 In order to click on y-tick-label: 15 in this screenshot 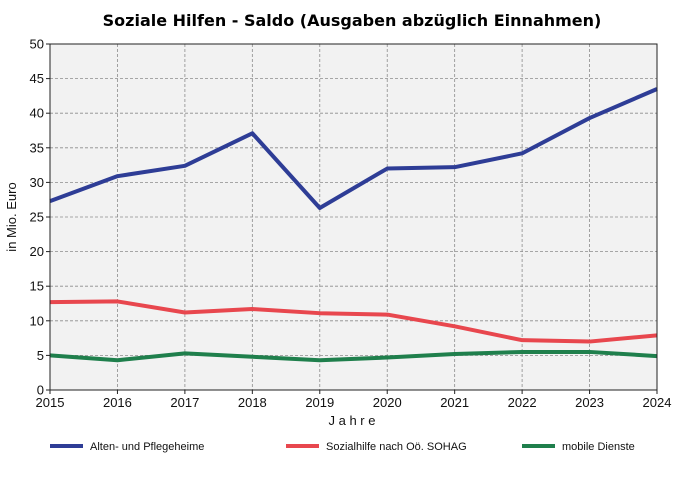, I will do `click(37, 286)`.